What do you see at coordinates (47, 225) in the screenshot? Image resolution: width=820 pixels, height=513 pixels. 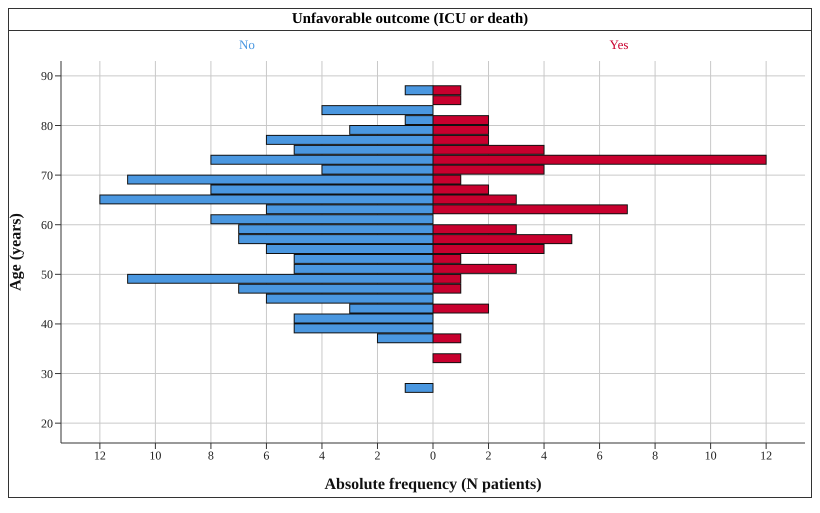 I see `y-tick-label: 60` at bounding box center [47, 225].